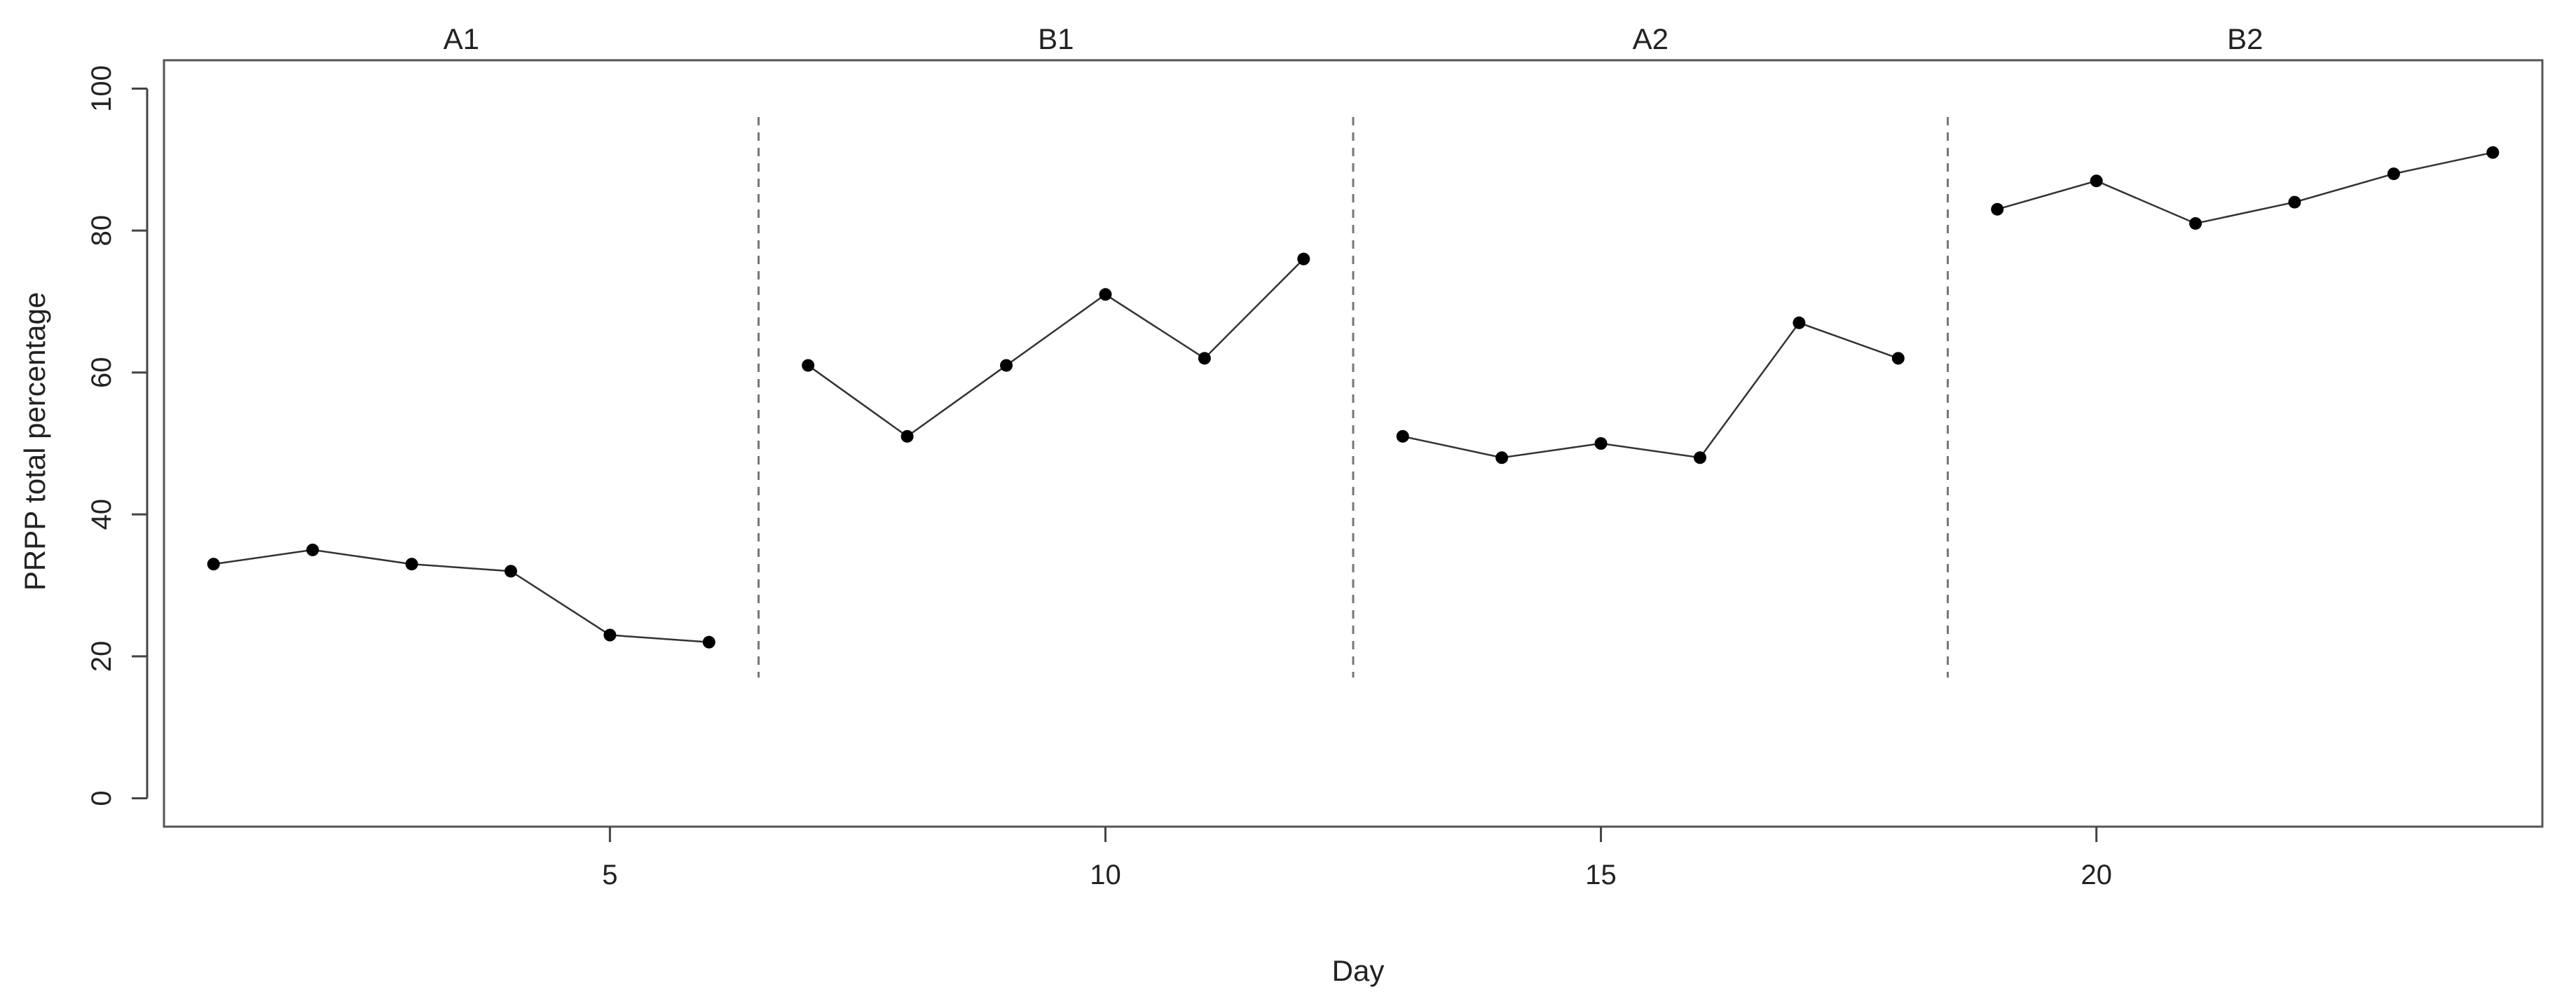  What do you see at coordinates (102, 231) in the screenshot?
I see `y-tick-label: 80` at bounding box center [102, 231].